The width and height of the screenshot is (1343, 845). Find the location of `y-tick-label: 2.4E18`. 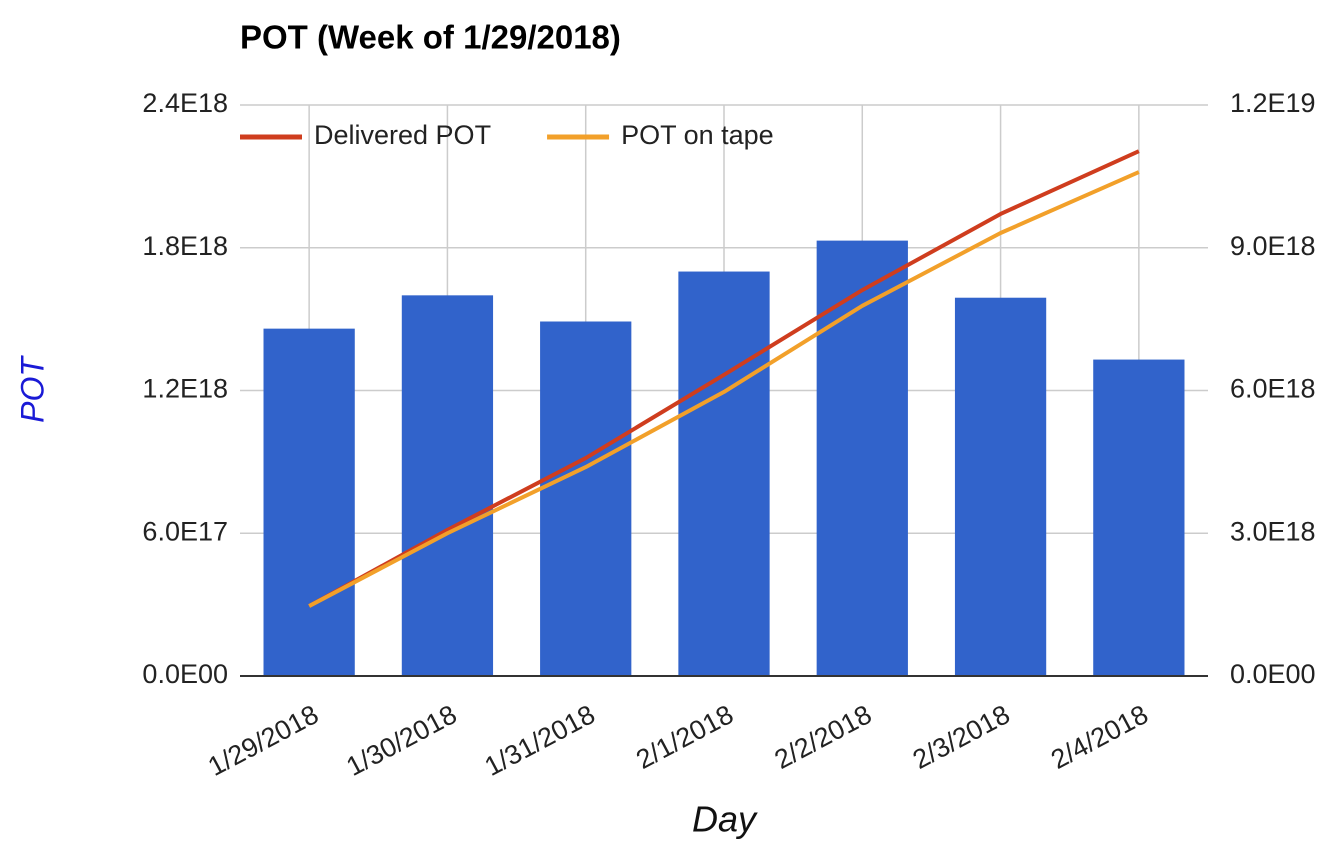

y-tick-label: 2.4E18 is located at coordinates (185, 103).